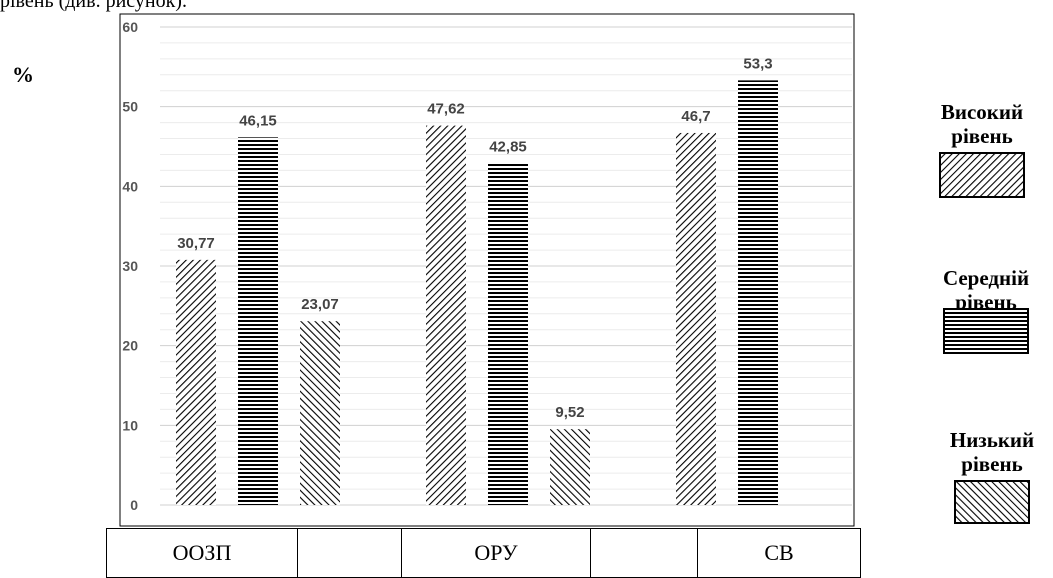  What do you see at coordinates (258, 120) in the screenshot?
I see `data-label: 46,15` at bounding box center [258, 120].